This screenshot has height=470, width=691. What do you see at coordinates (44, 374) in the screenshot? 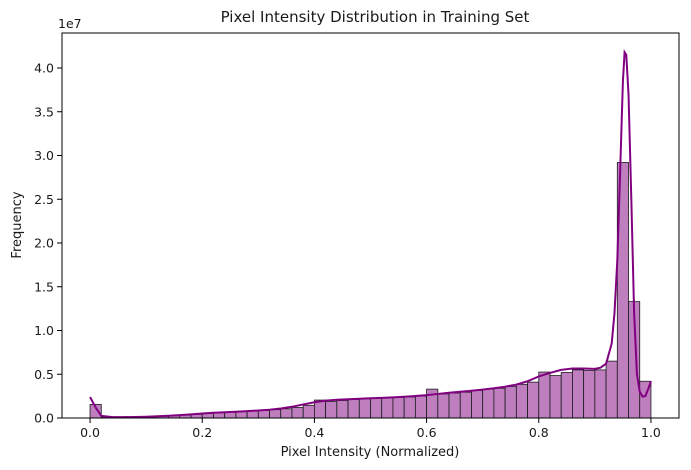
I see `y-tick-label: 0.5` at bounding box center [44, 374].